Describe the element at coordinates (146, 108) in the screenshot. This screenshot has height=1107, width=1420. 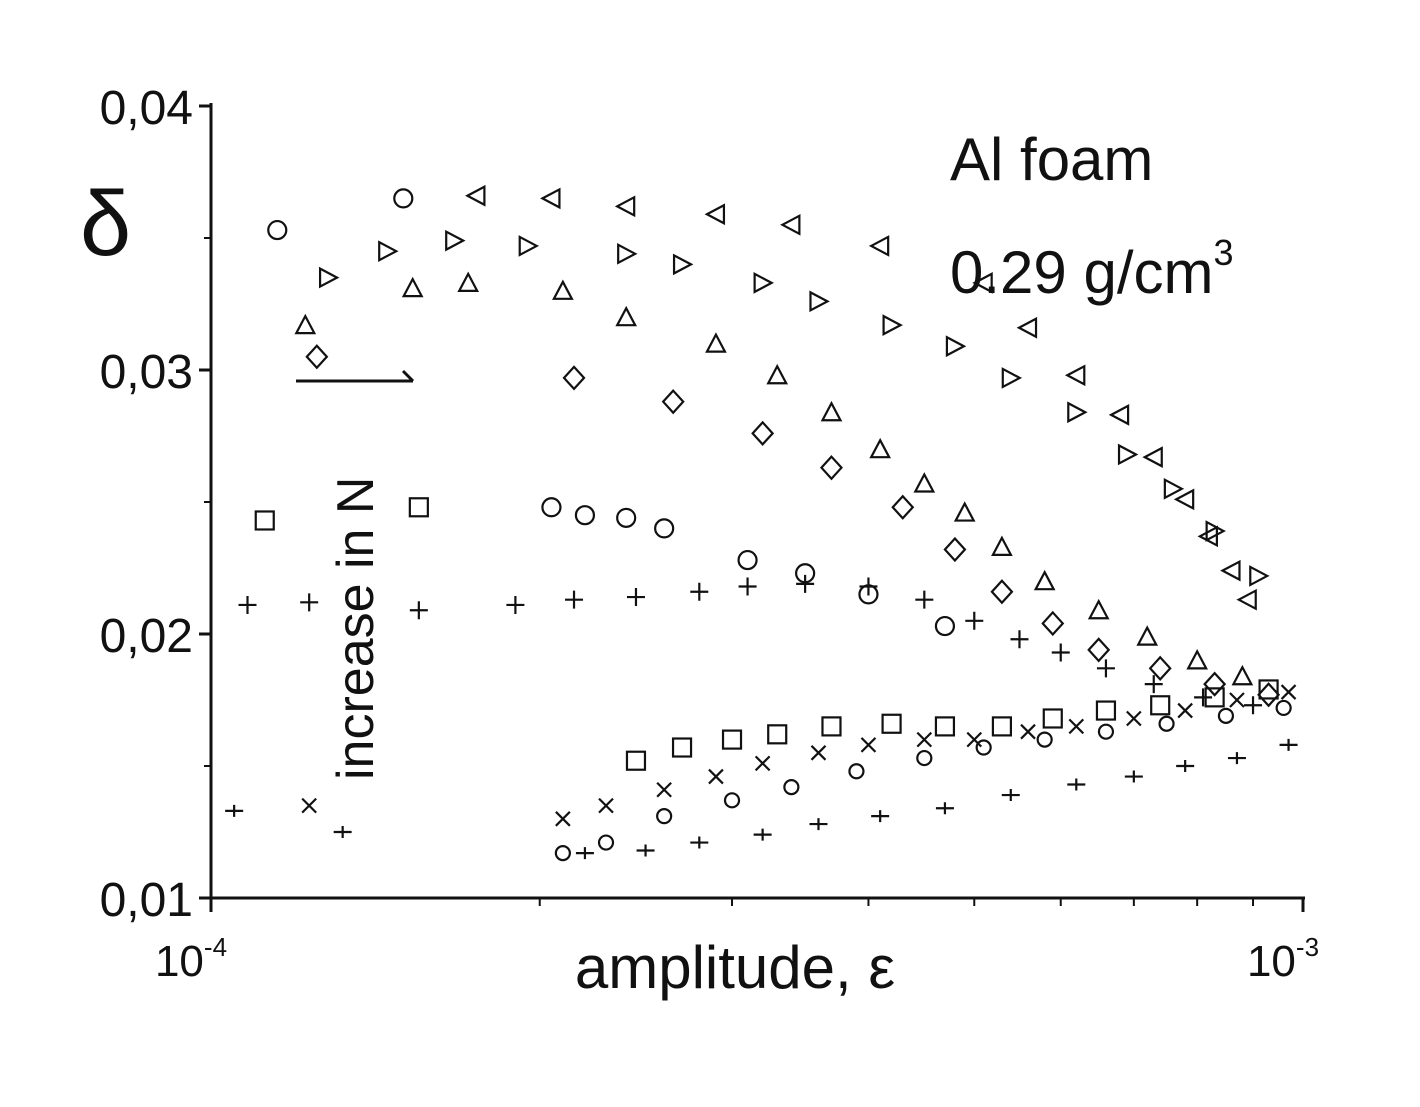
I see `y-tick-label: 0,04` at that location.